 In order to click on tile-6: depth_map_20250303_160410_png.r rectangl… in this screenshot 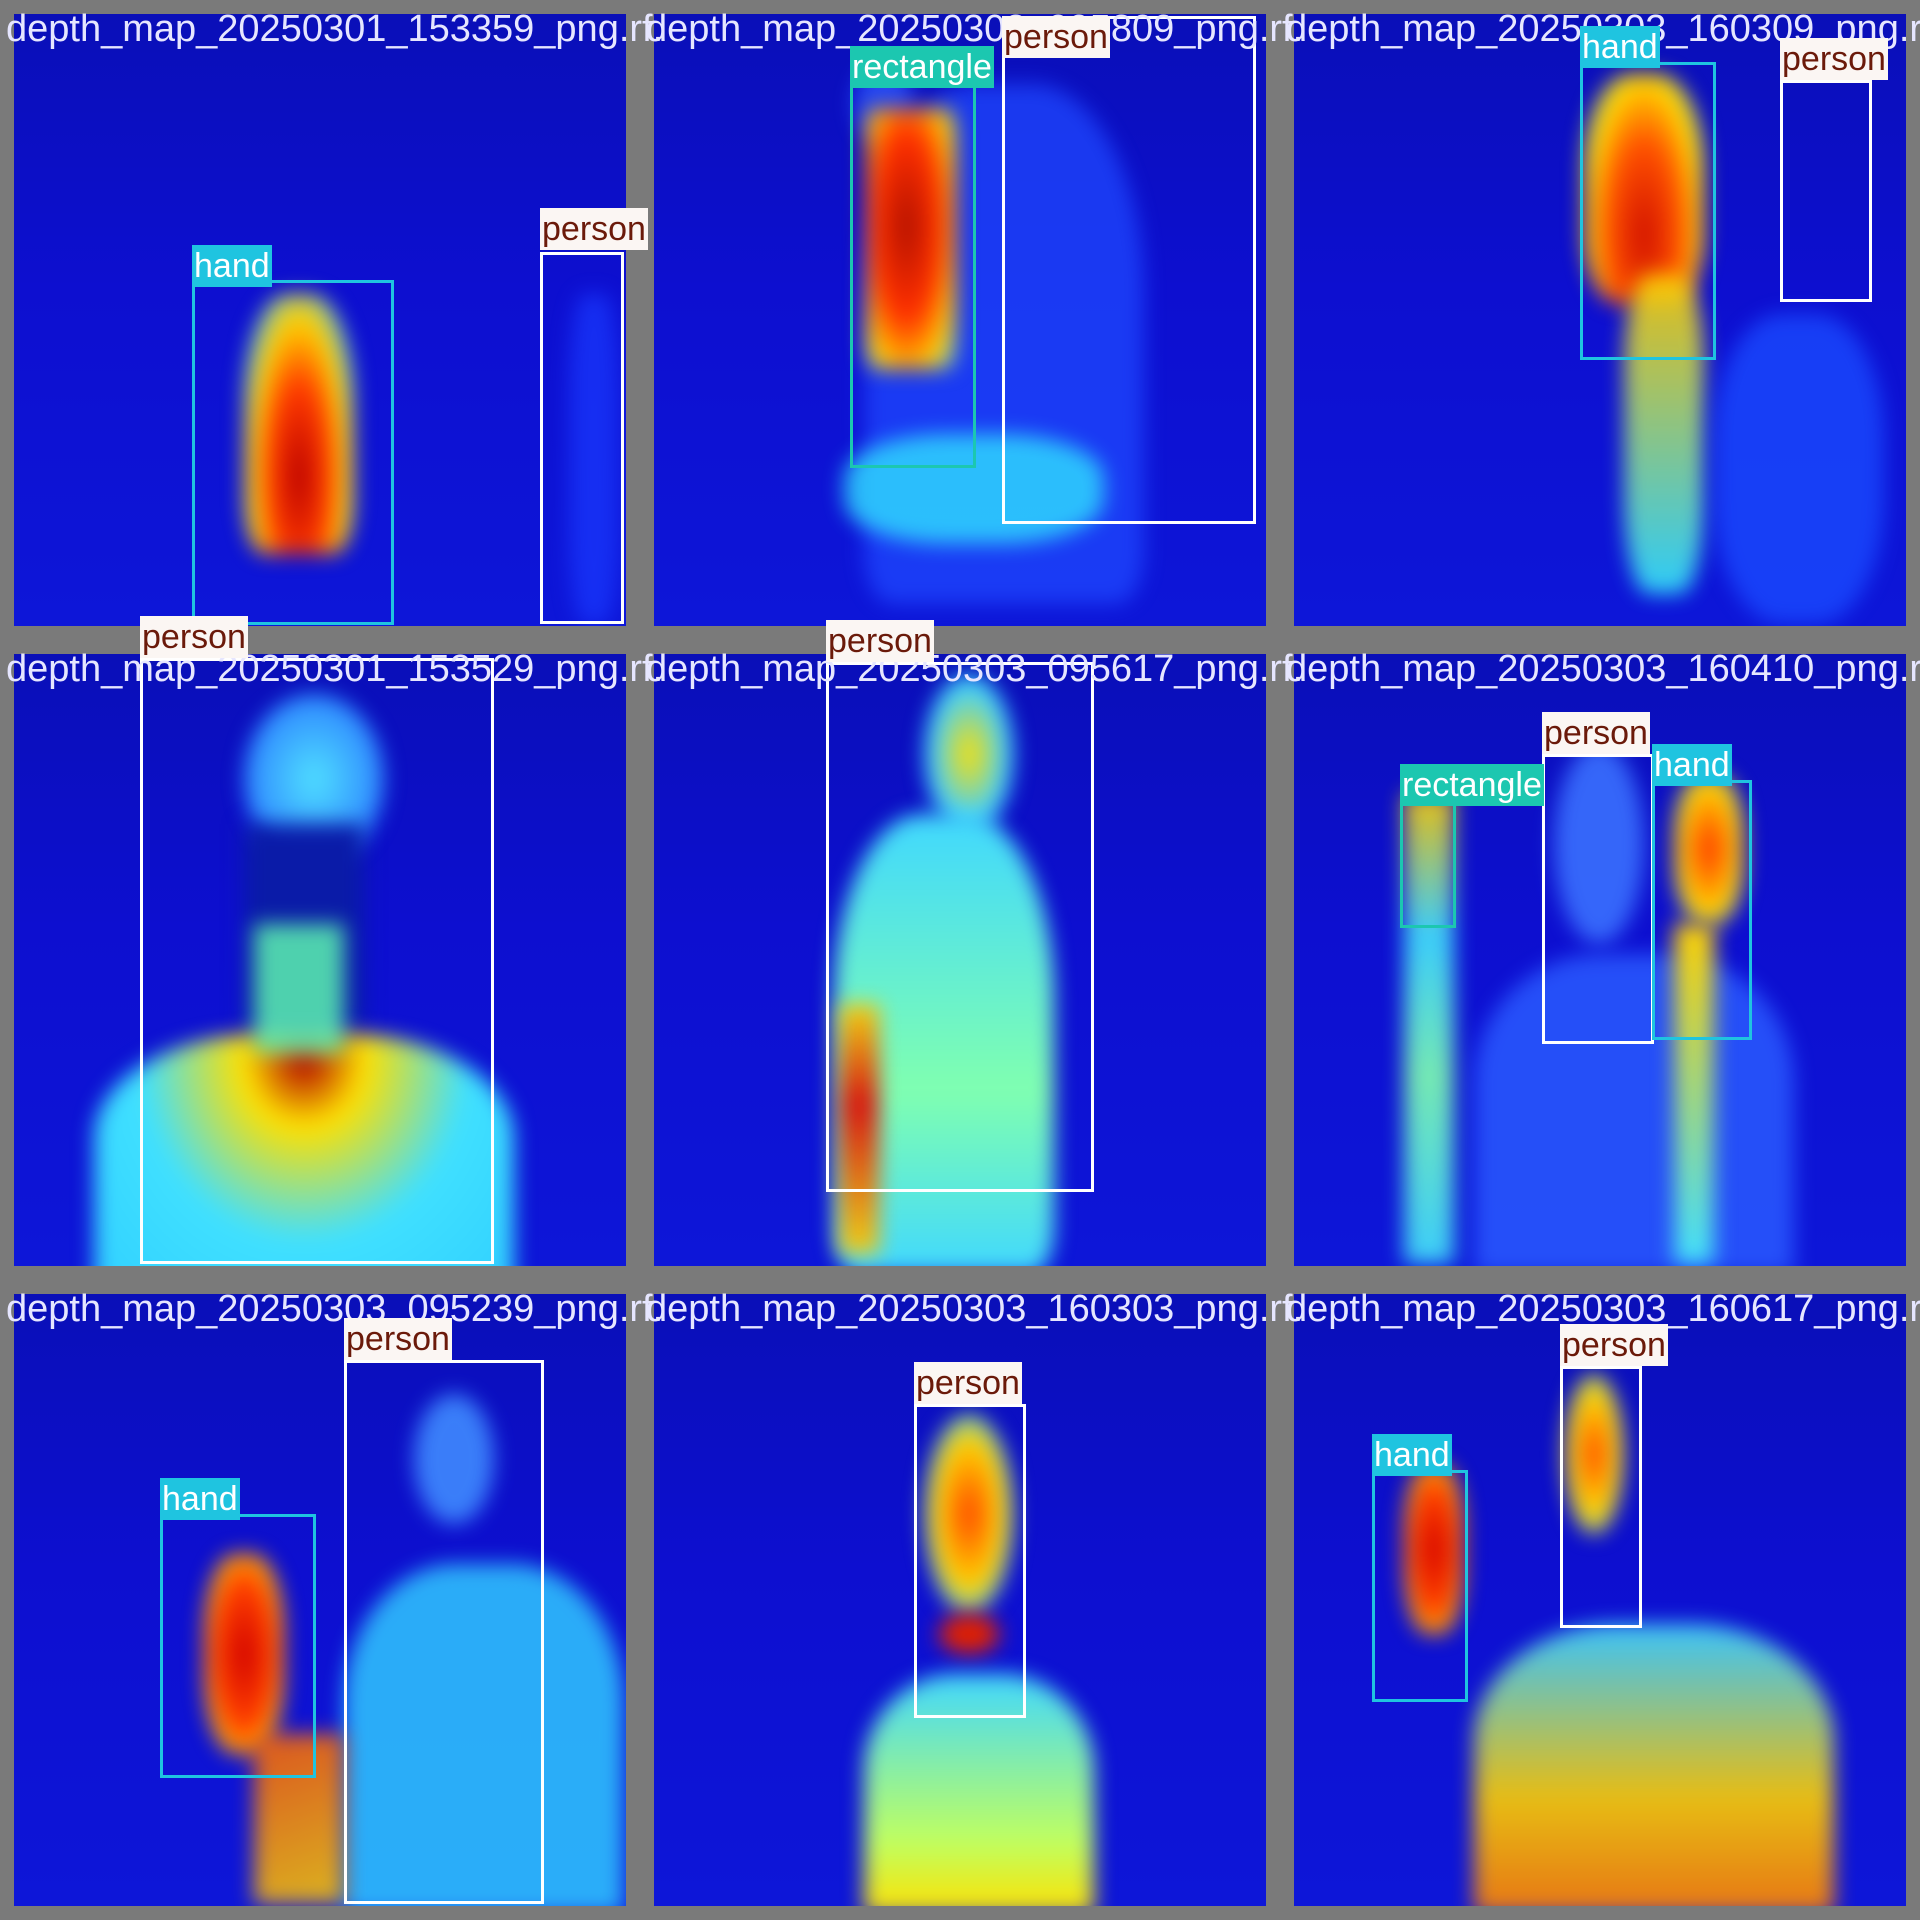, I will do `click(1600, 960)`.